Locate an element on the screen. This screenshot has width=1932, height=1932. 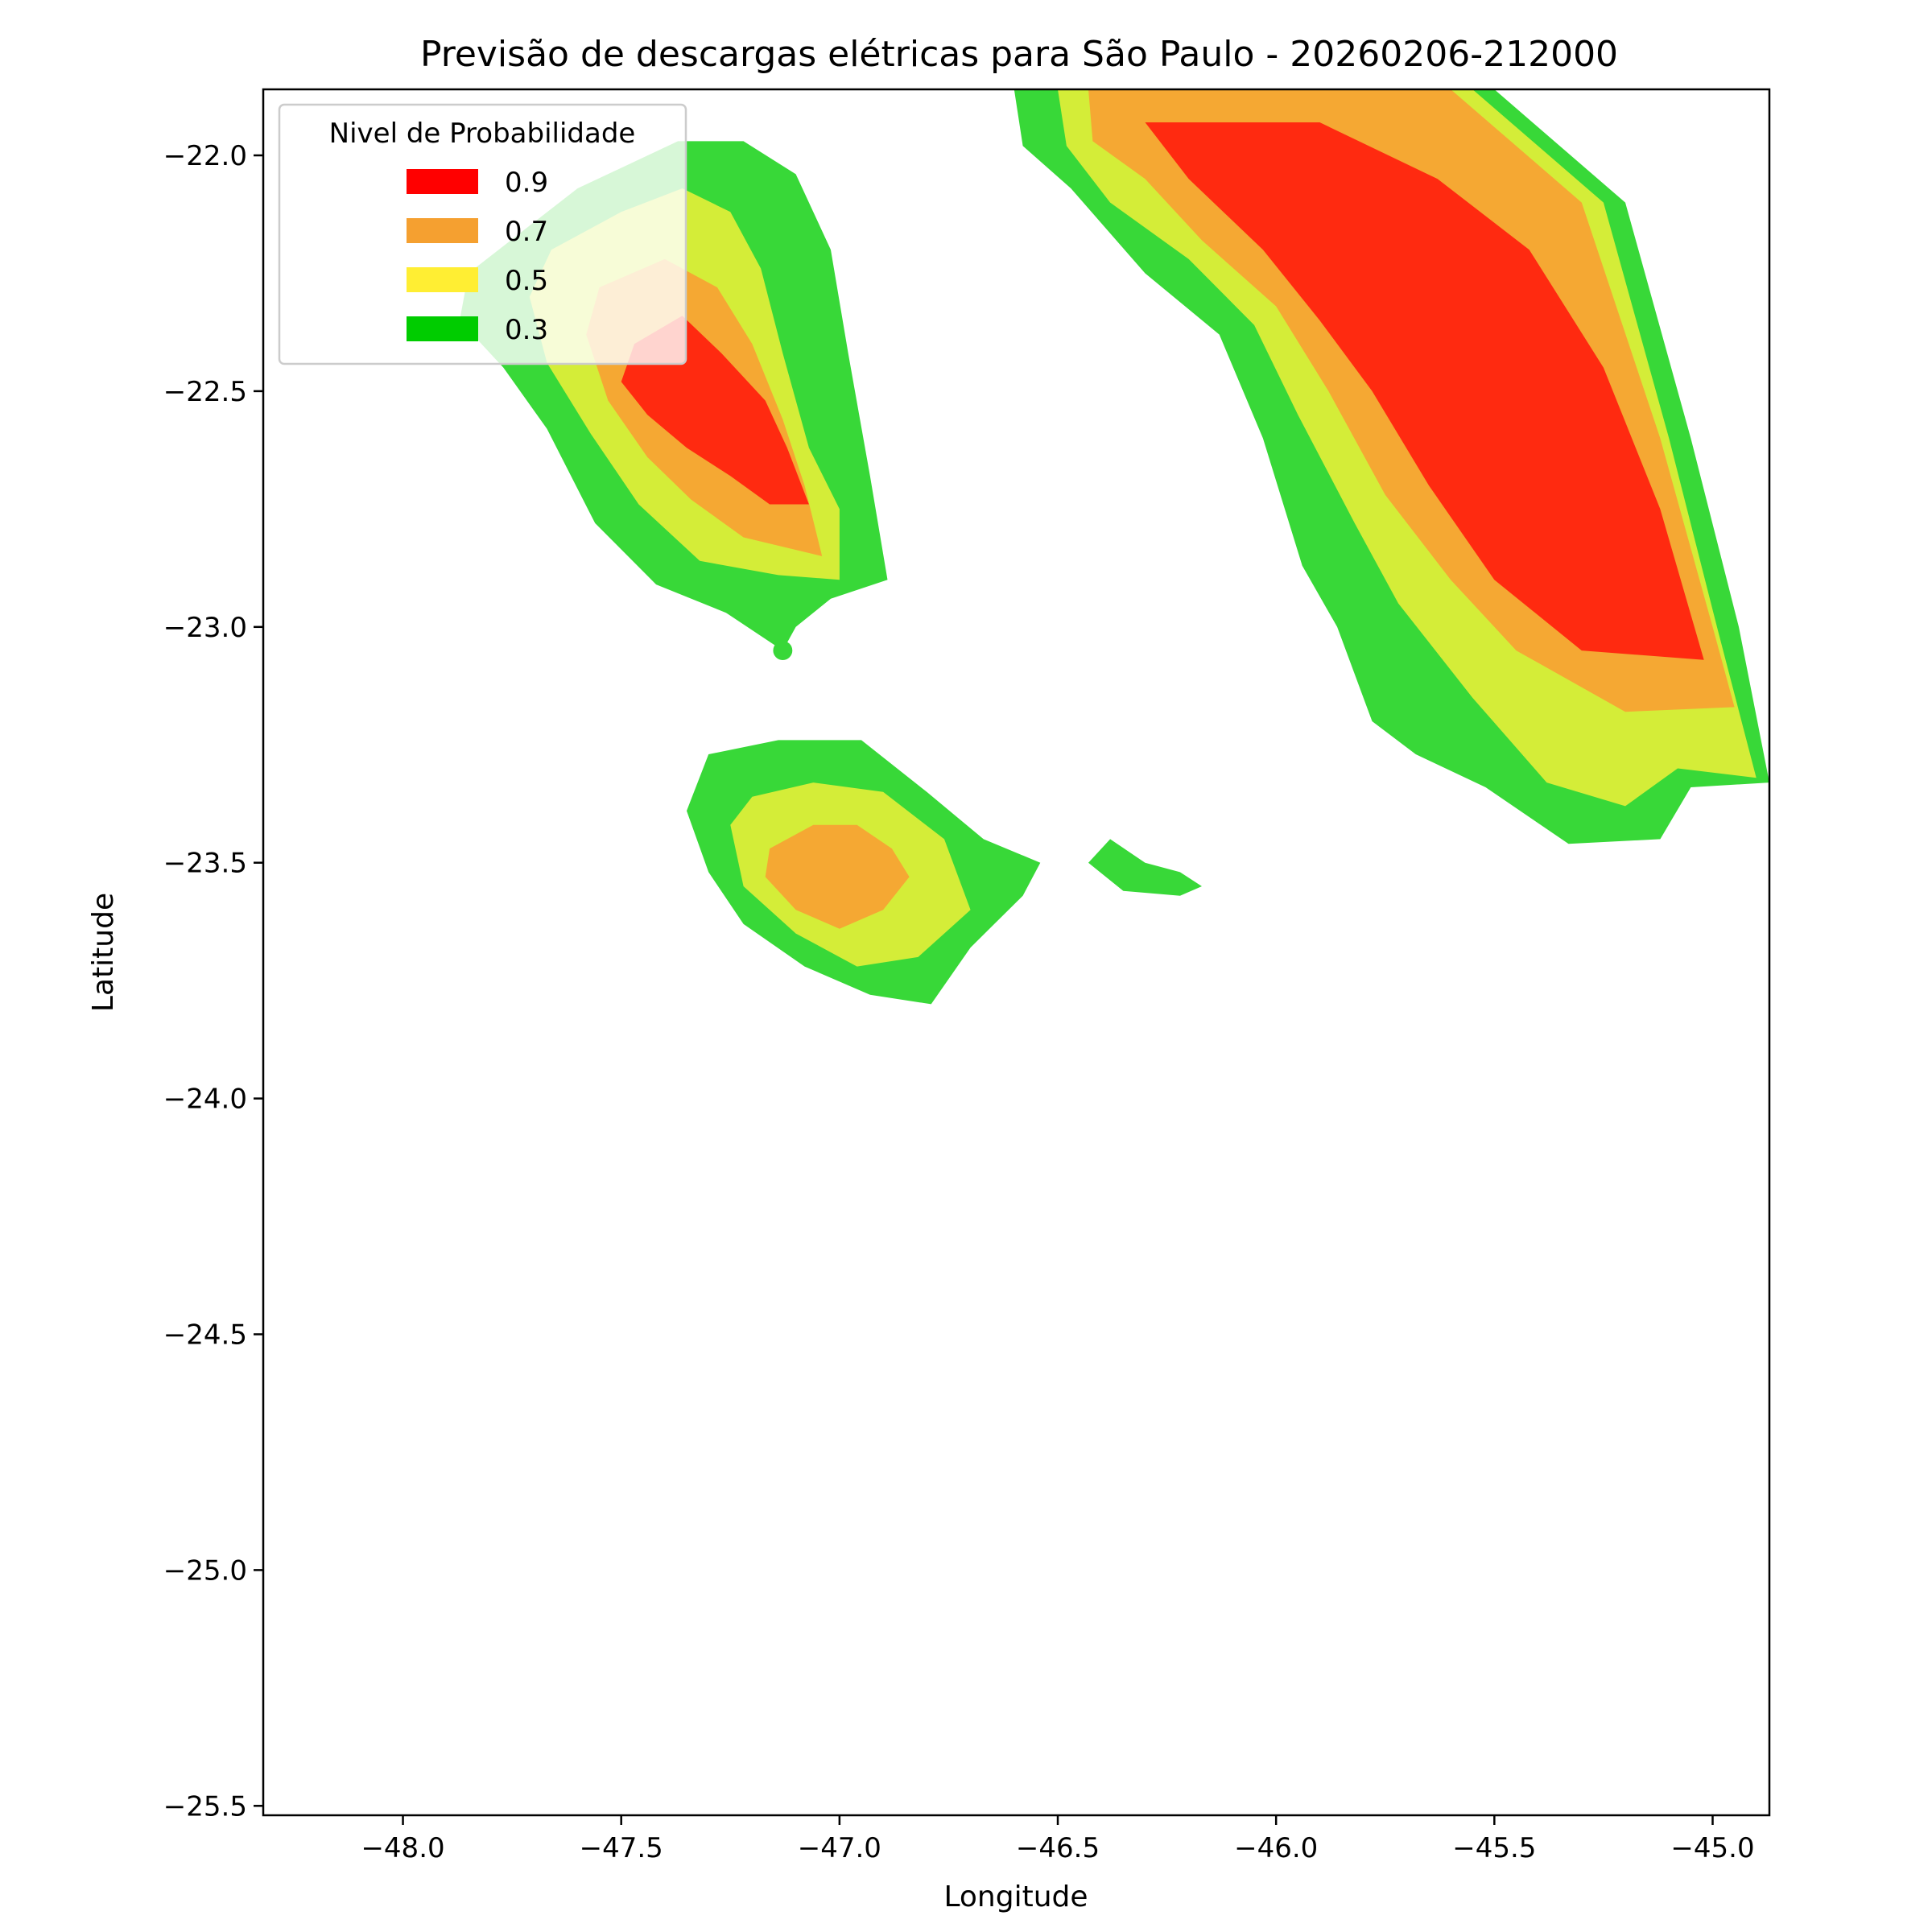
y-tick-label: −24.5 is located at coordinates (205, 1335).